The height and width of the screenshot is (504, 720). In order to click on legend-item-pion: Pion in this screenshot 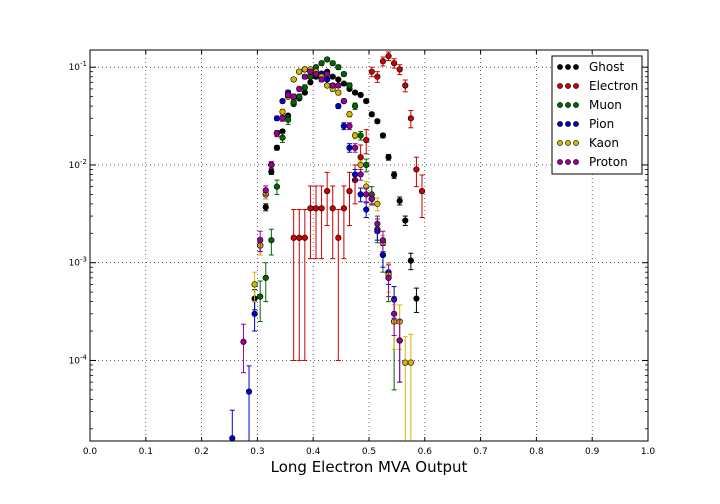, I will do `click(585, 124)`.